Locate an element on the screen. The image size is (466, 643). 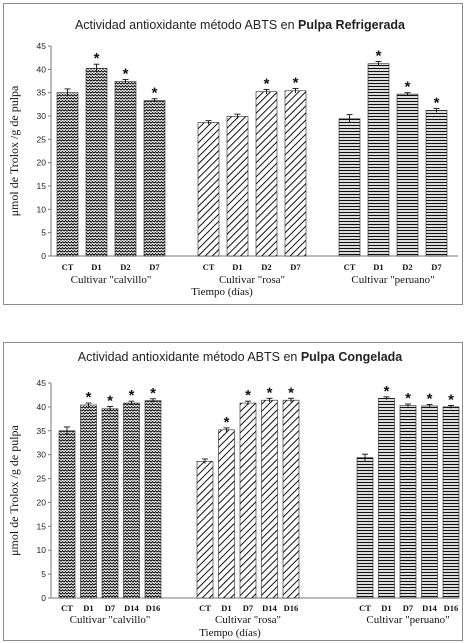
bar-1-d16 is located at coordinates (153, 499).